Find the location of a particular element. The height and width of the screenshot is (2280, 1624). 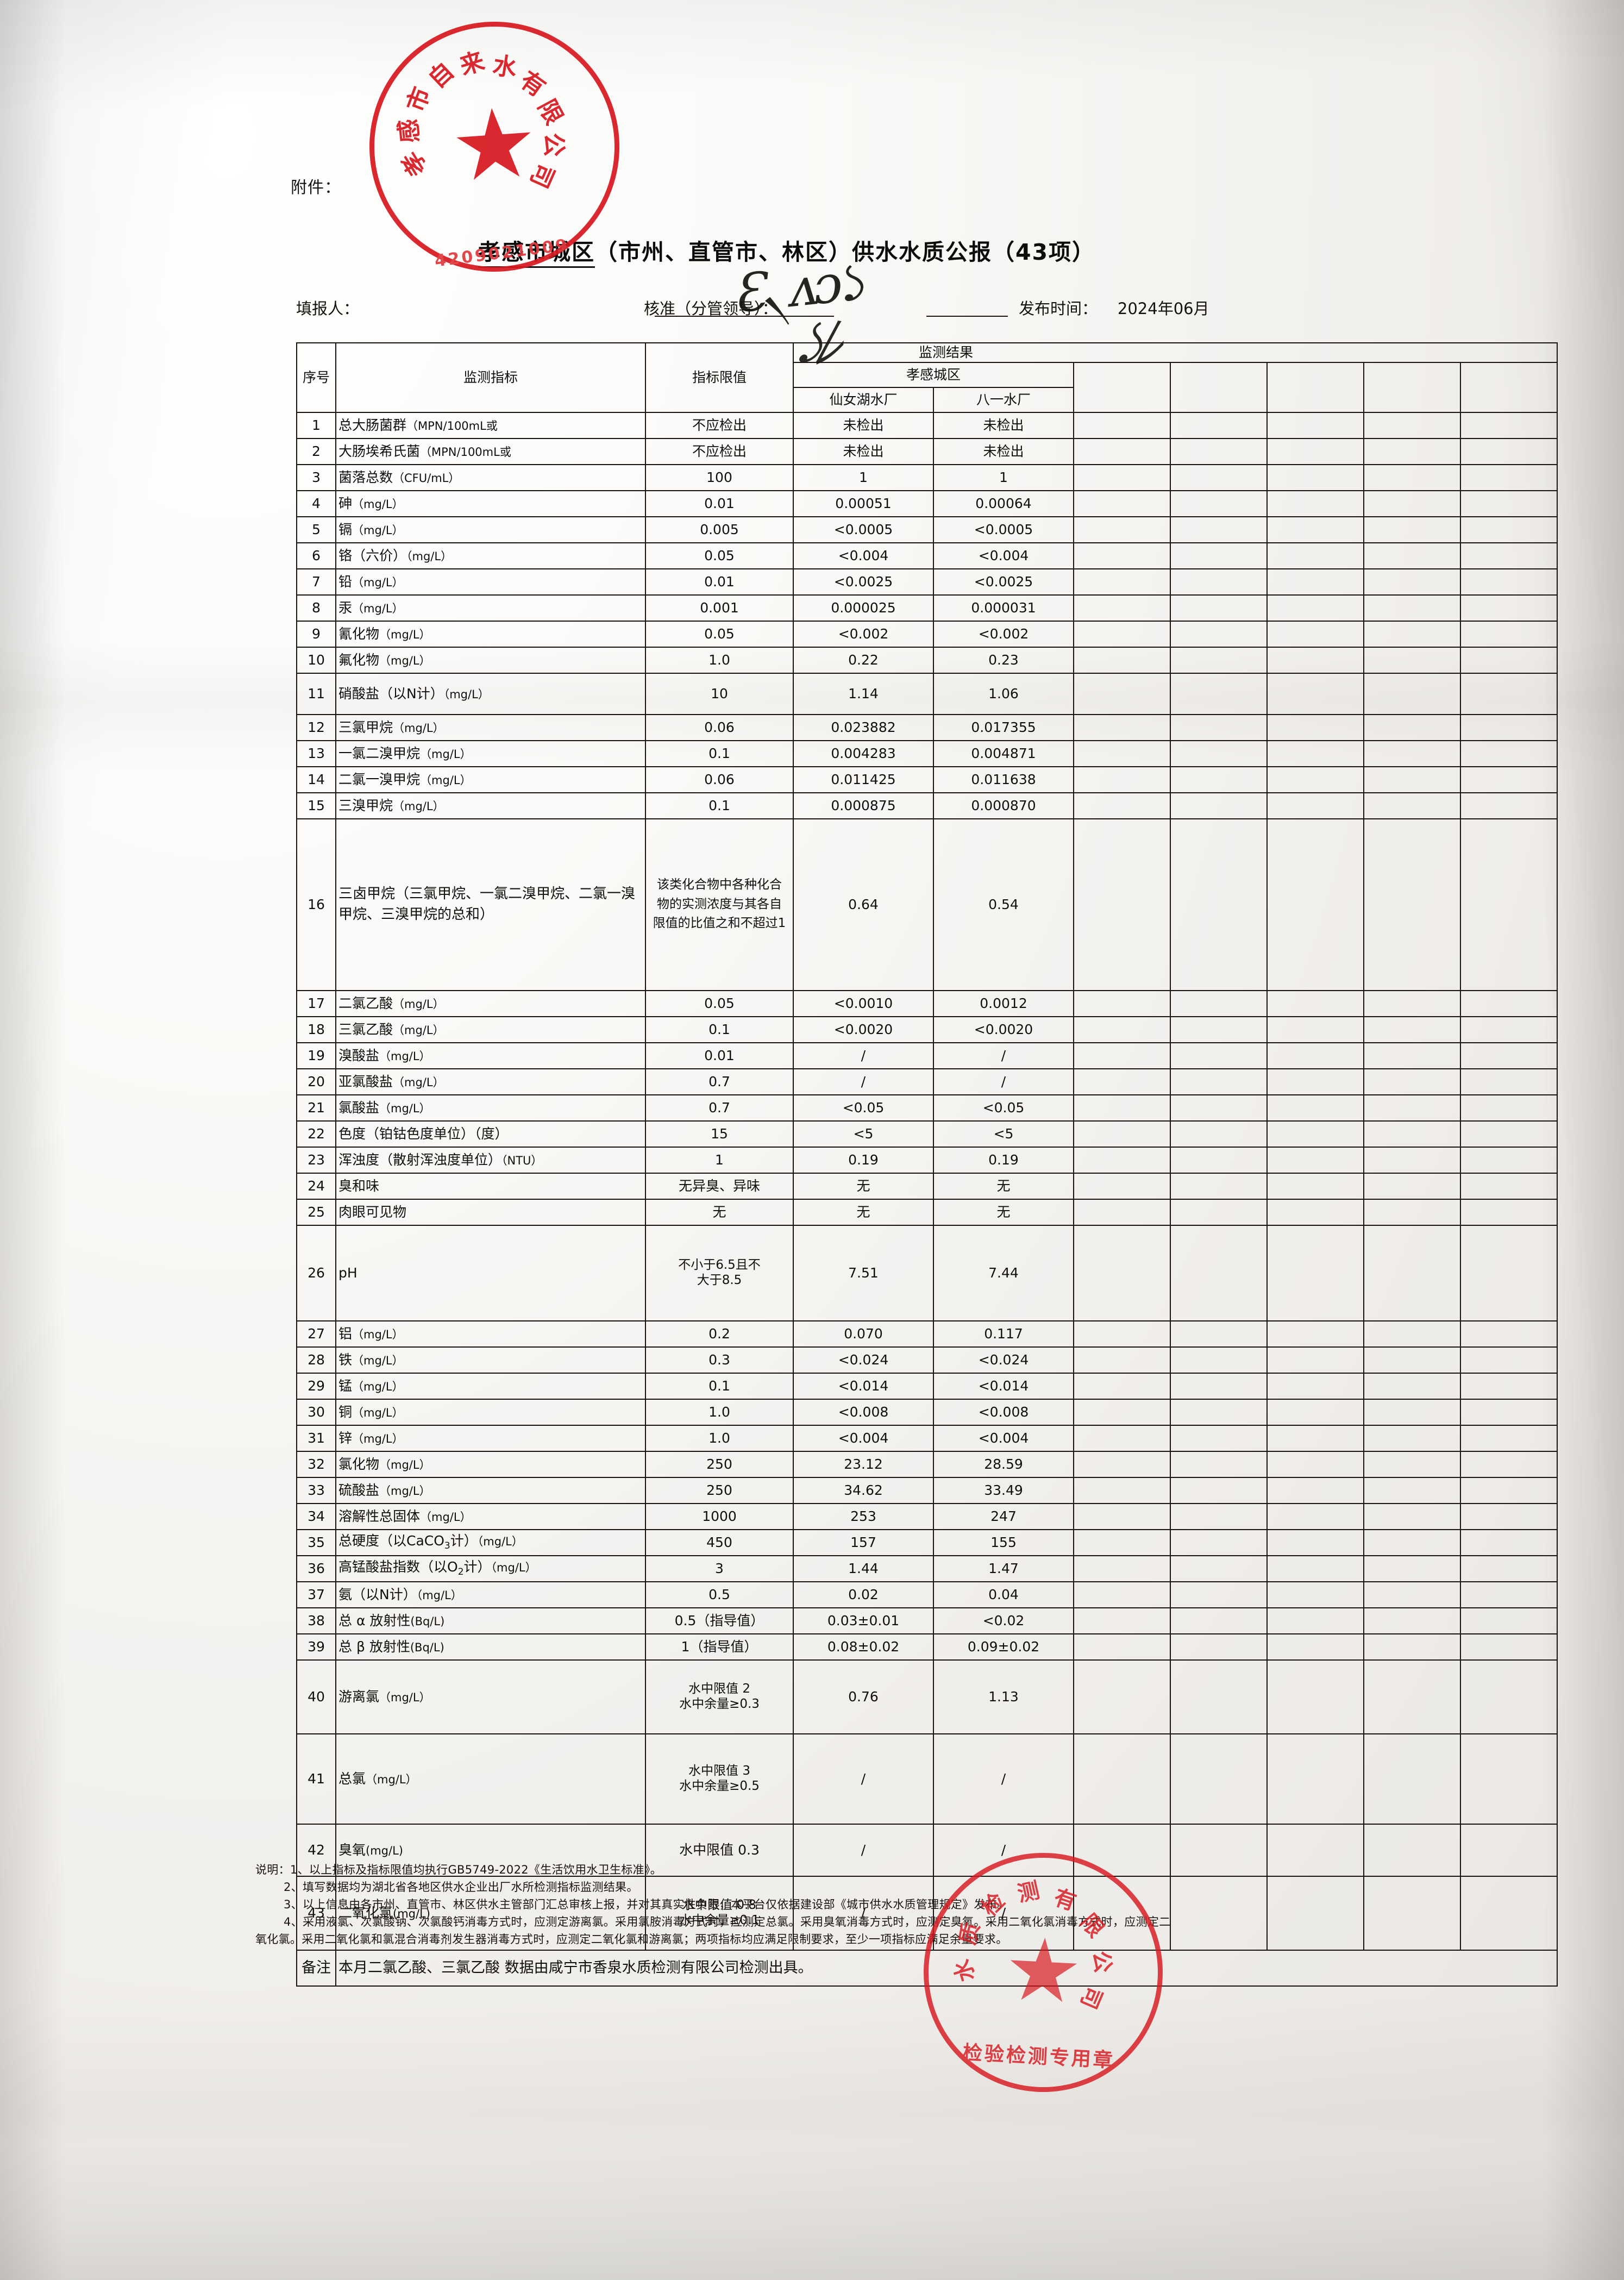

row-value-plant-2: 0.000870 is located at coordinates (1004, 805).